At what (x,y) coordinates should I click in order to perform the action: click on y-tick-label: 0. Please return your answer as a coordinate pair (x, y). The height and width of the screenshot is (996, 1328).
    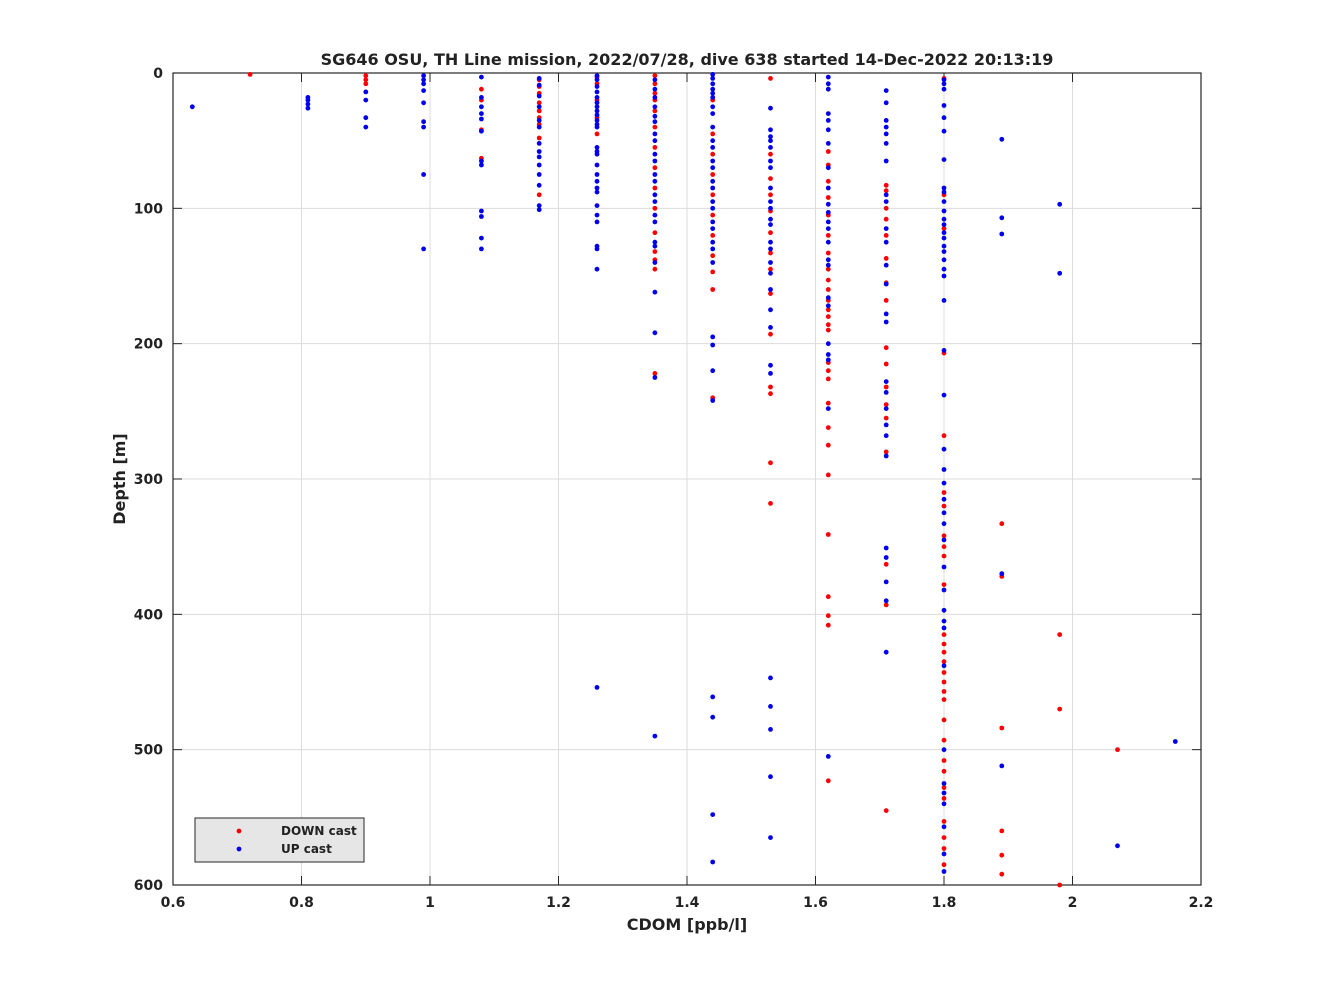
    Looking at the image, I should click on (158, 74).